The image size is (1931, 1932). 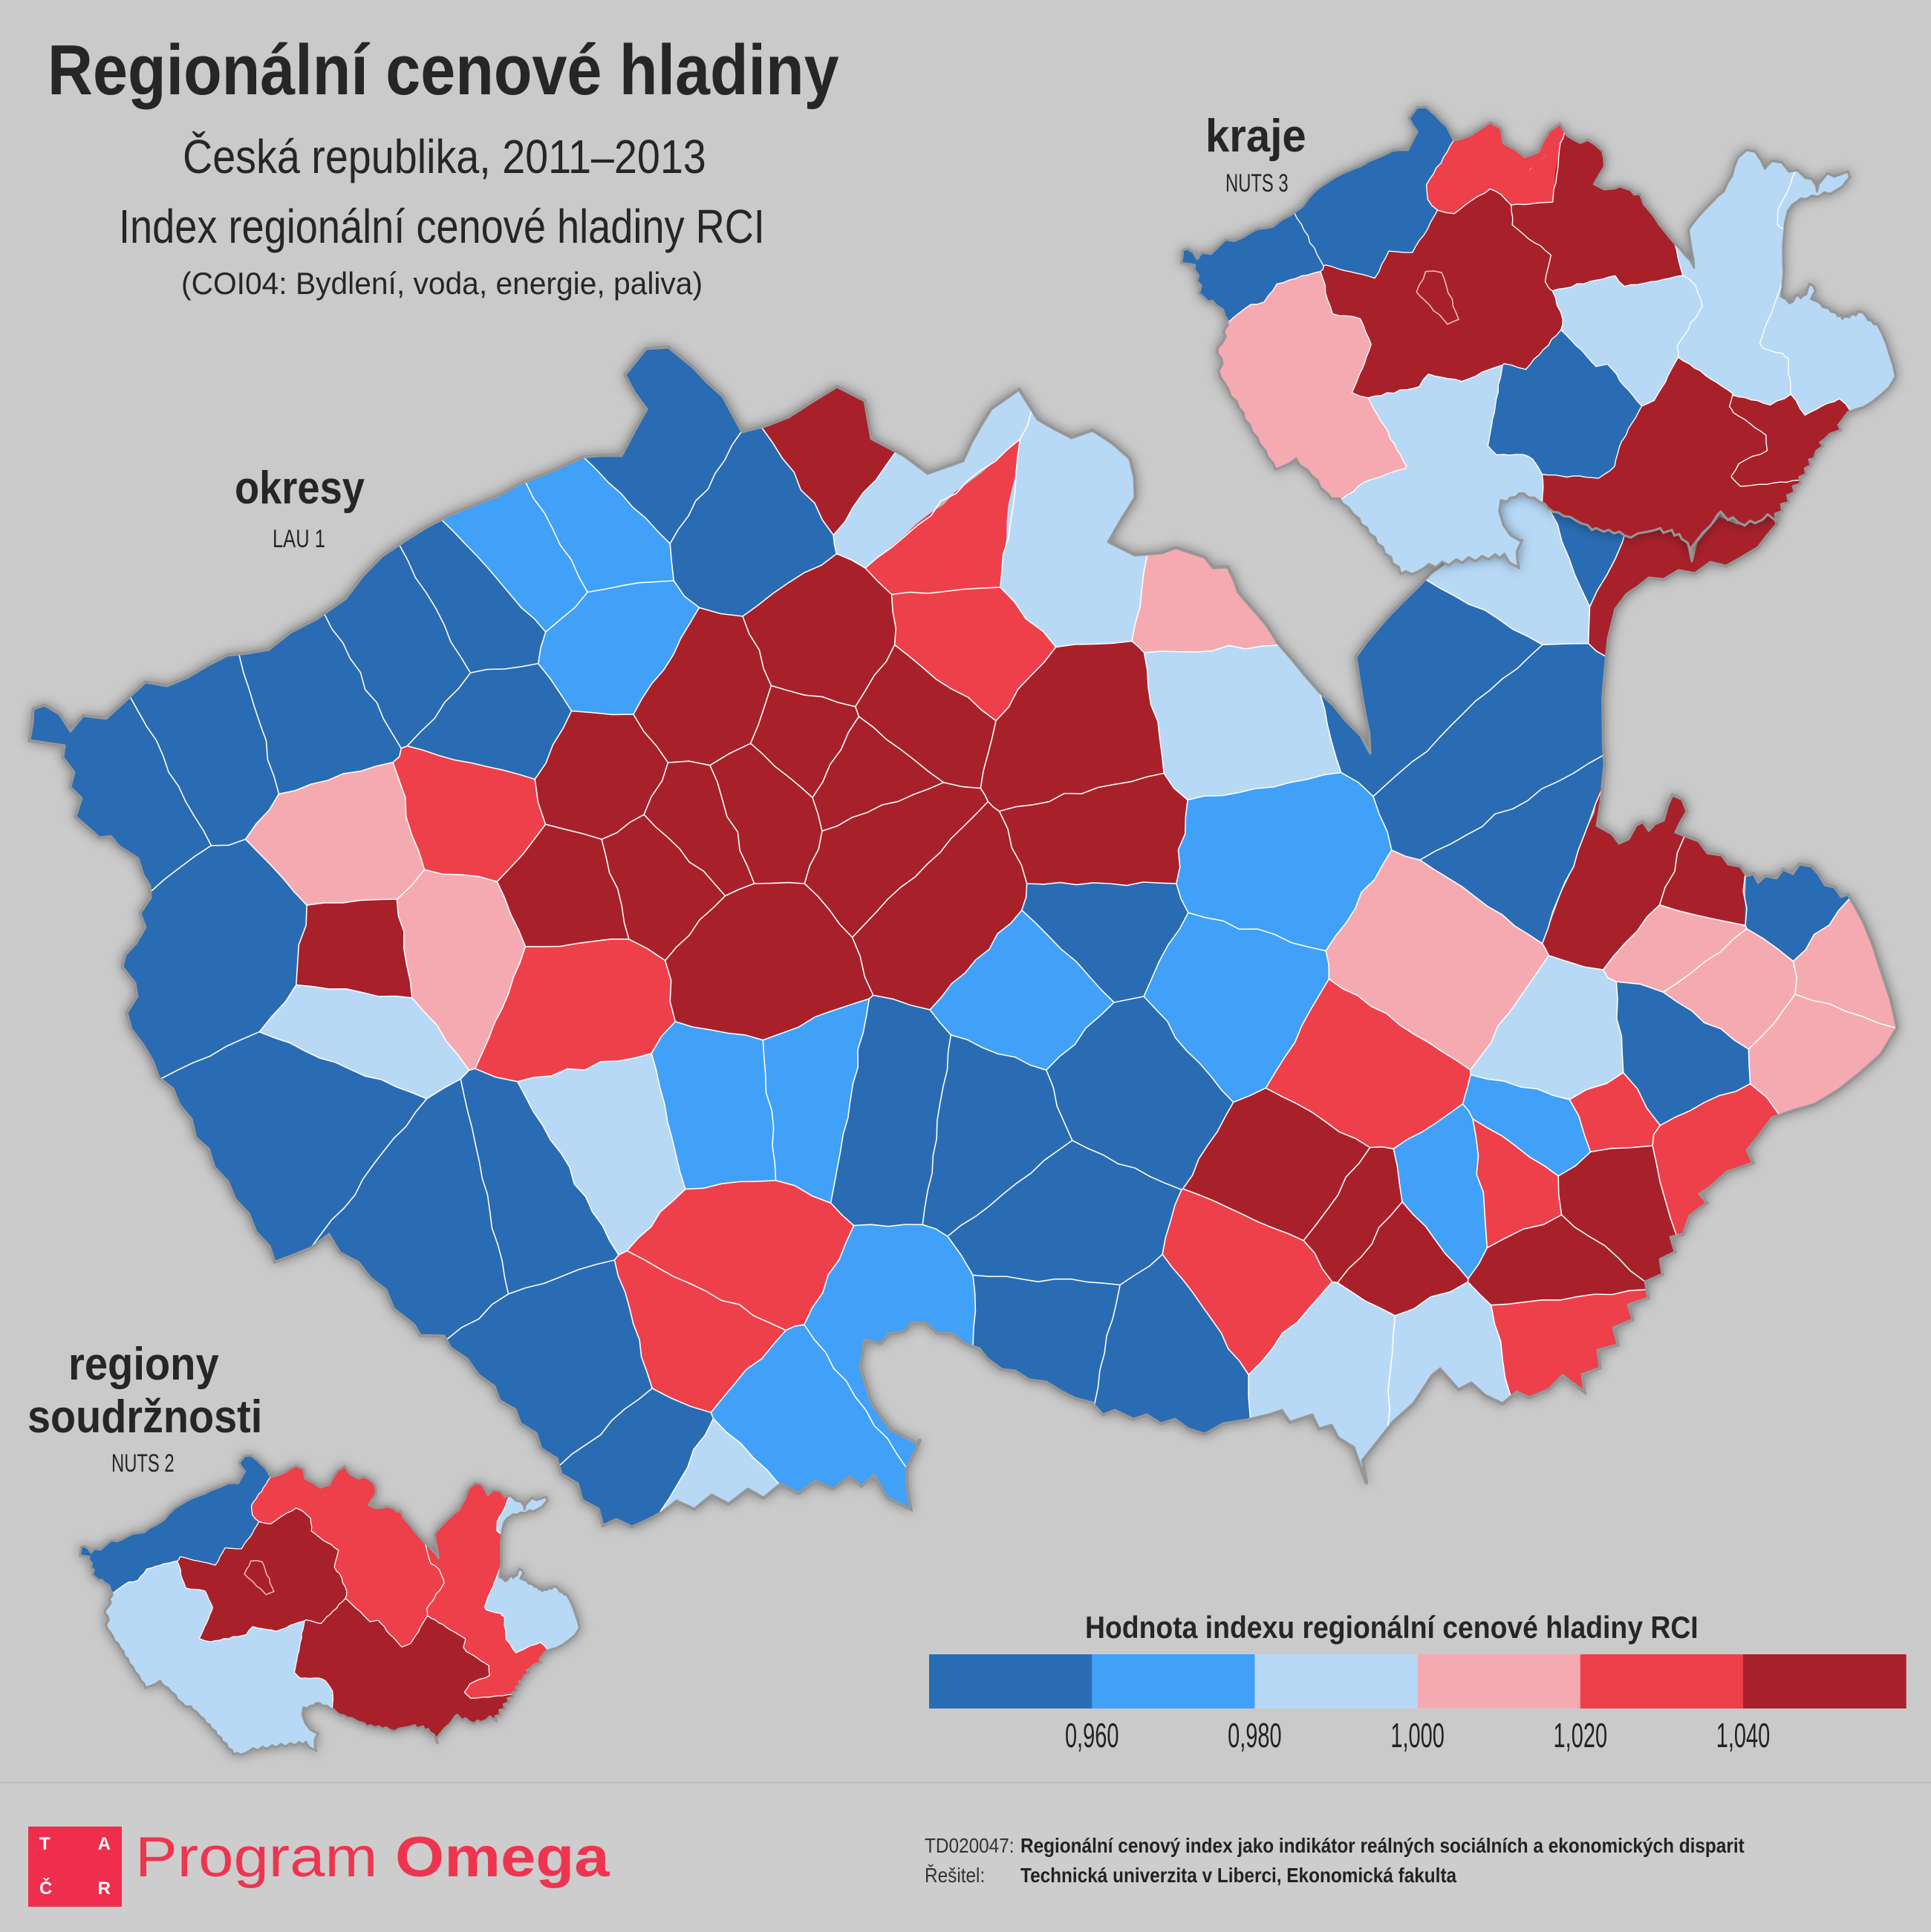 What do you see at coordinates (1417, 1736) in the screenshot?
I see `svg-text: 1,000` at bounding box center [1417, 1736].